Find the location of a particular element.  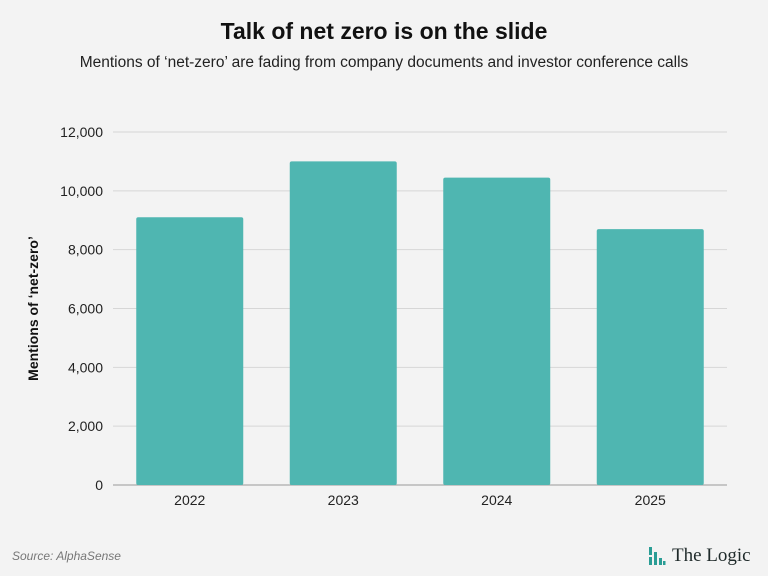

brand-logo: The Logic is located at coordinates (699, 556).